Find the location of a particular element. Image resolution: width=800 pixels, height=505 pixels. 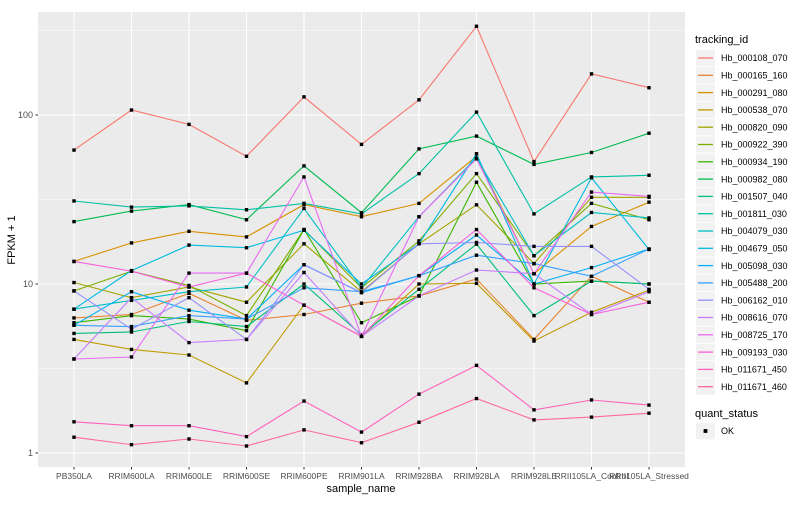

x-tick-label: RRIM928LE is located at coordinates (534, 476).